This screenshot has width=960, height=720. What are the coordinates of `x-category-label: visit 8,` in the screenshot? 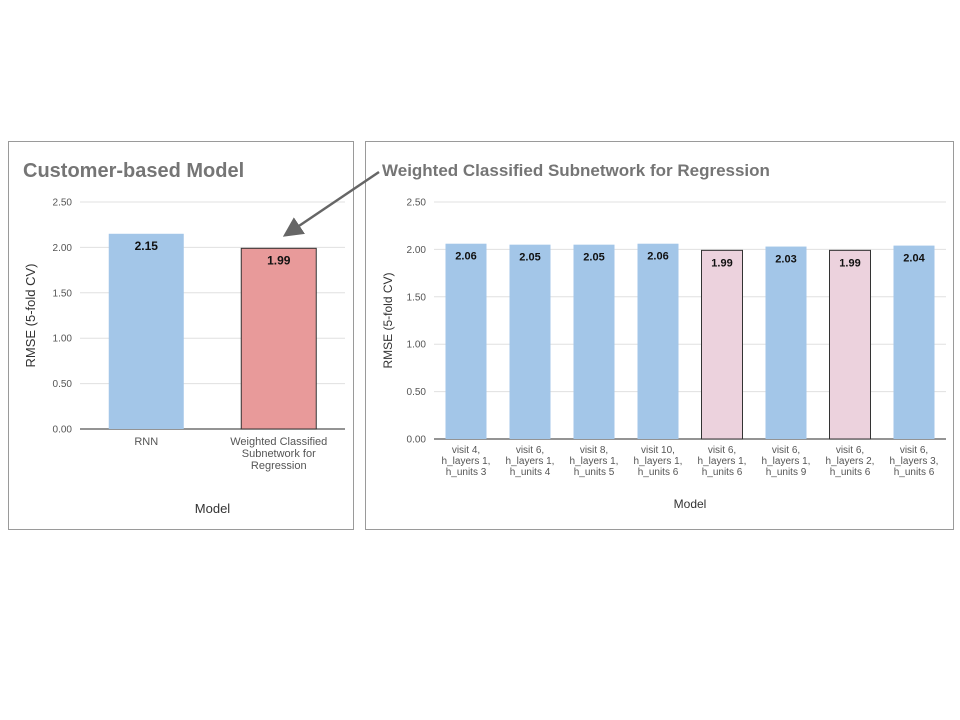 It's located at (594, 450).